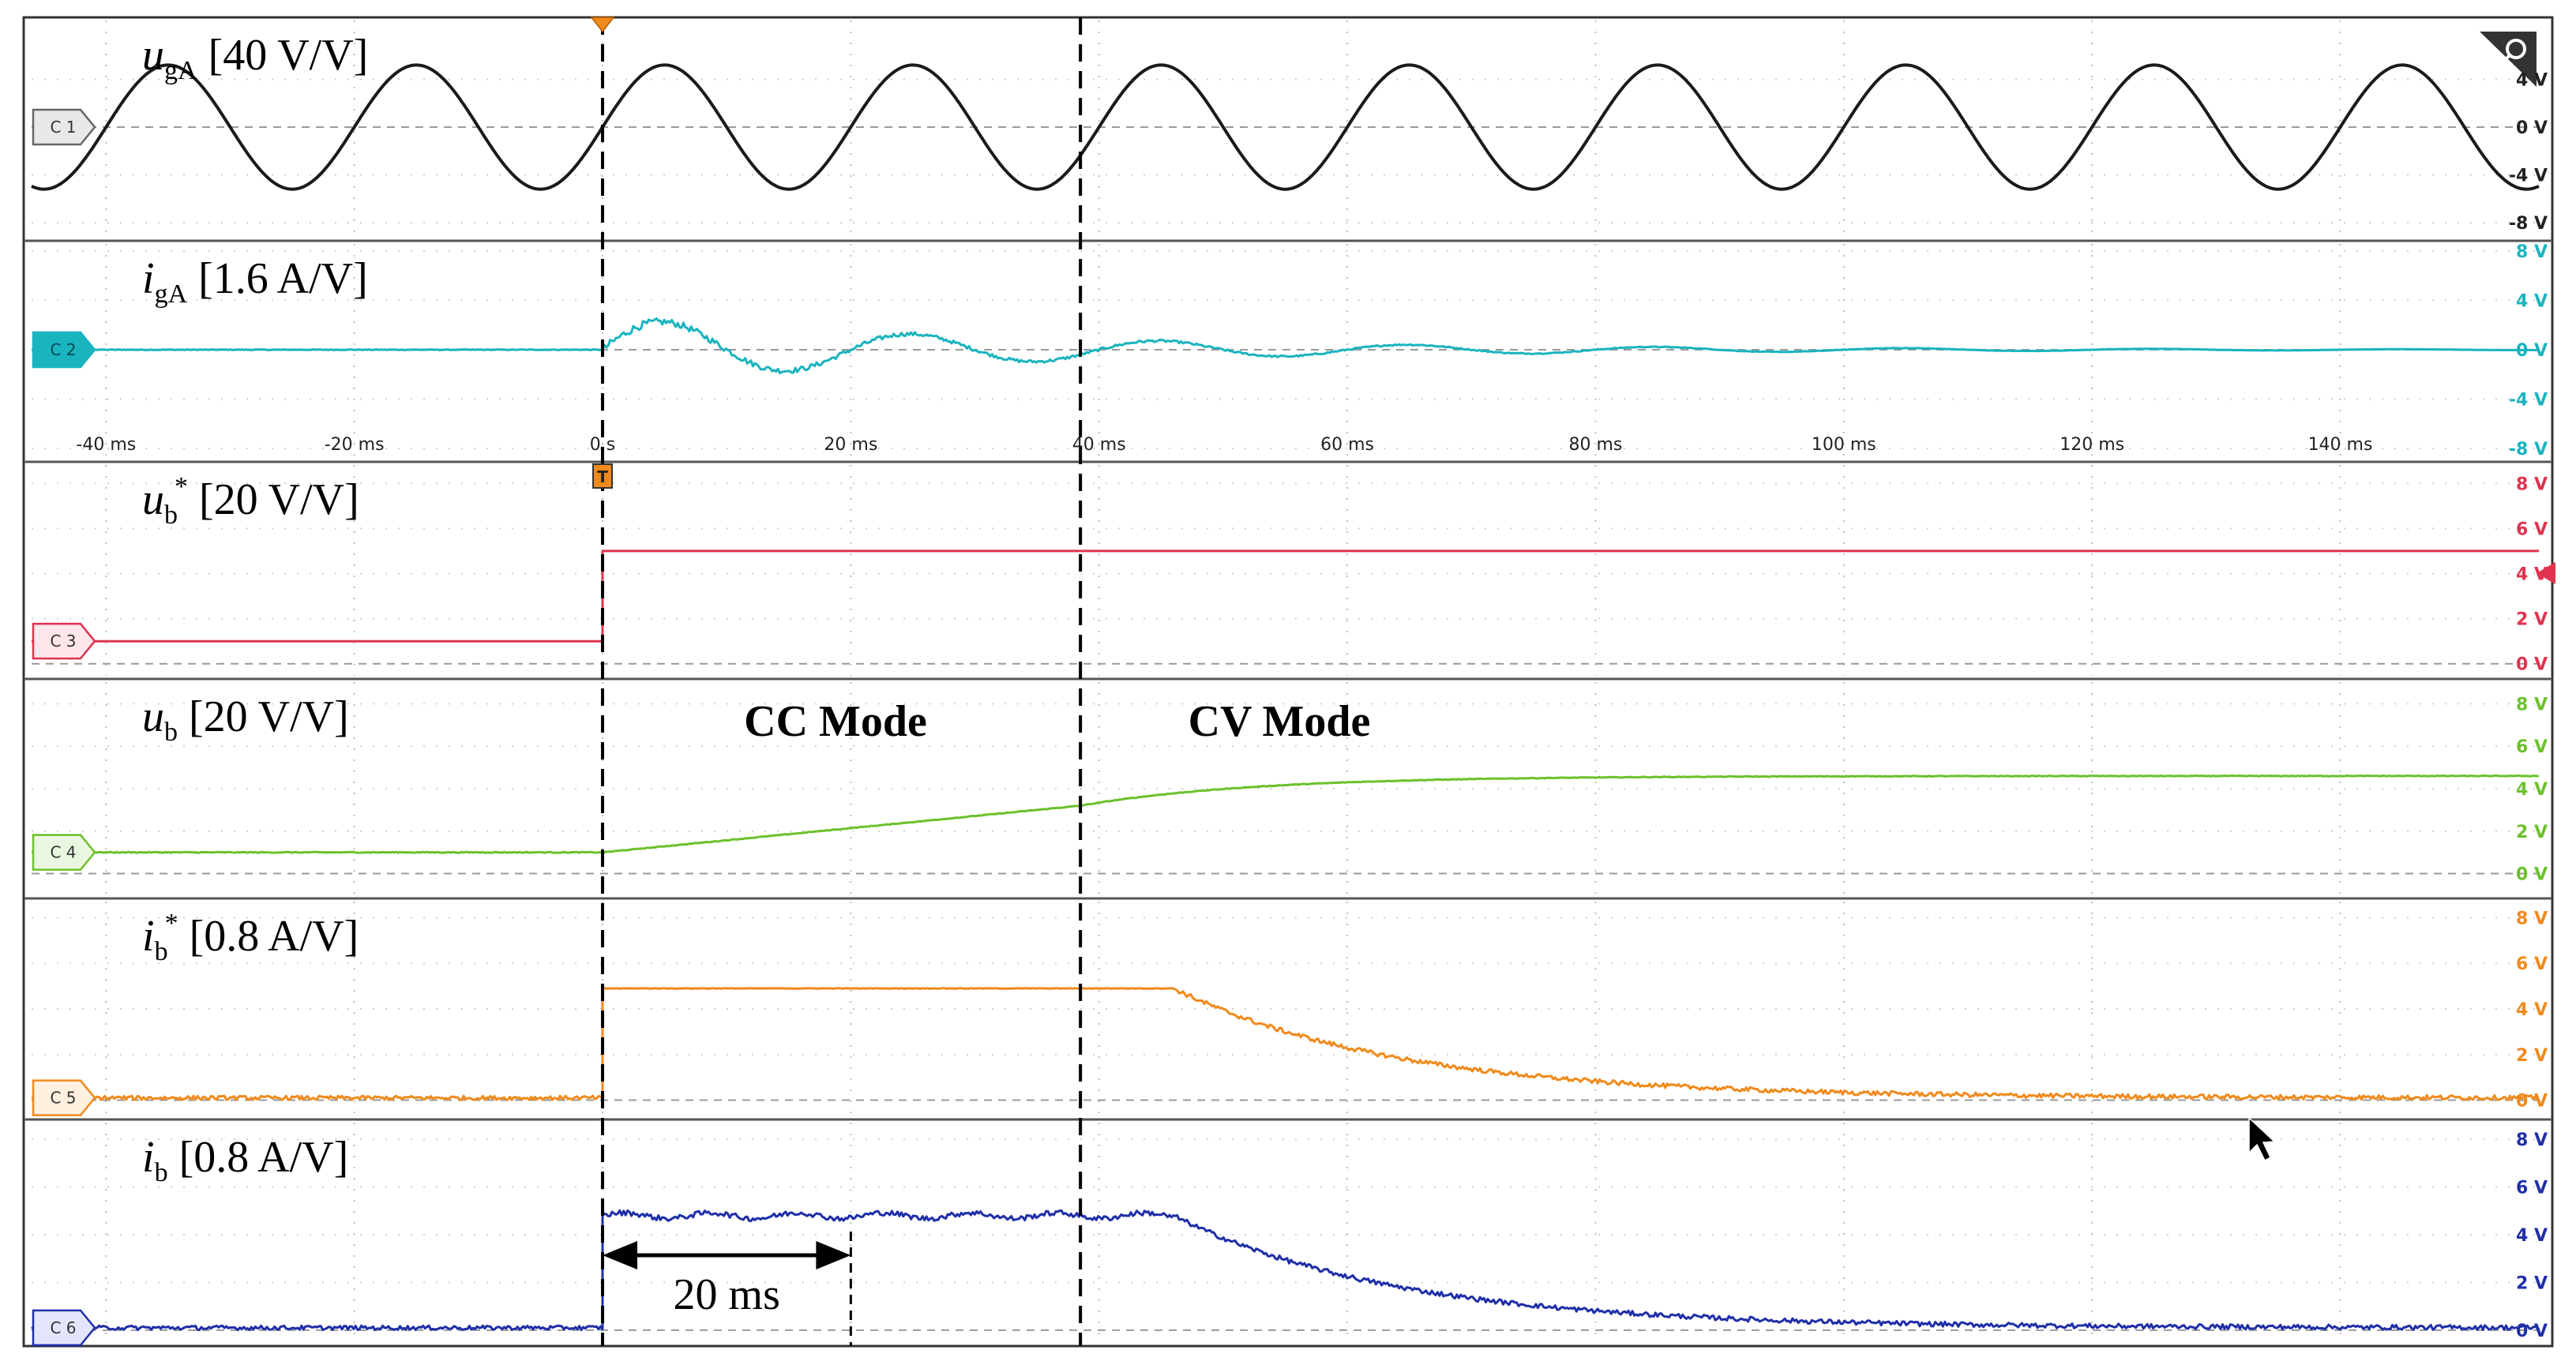 The height and width of the screenshot is (1365, 2576). Describe the element at coordinates (1596, 445) in the screenshot. I see `xtick-label: 80 ms` at that location.